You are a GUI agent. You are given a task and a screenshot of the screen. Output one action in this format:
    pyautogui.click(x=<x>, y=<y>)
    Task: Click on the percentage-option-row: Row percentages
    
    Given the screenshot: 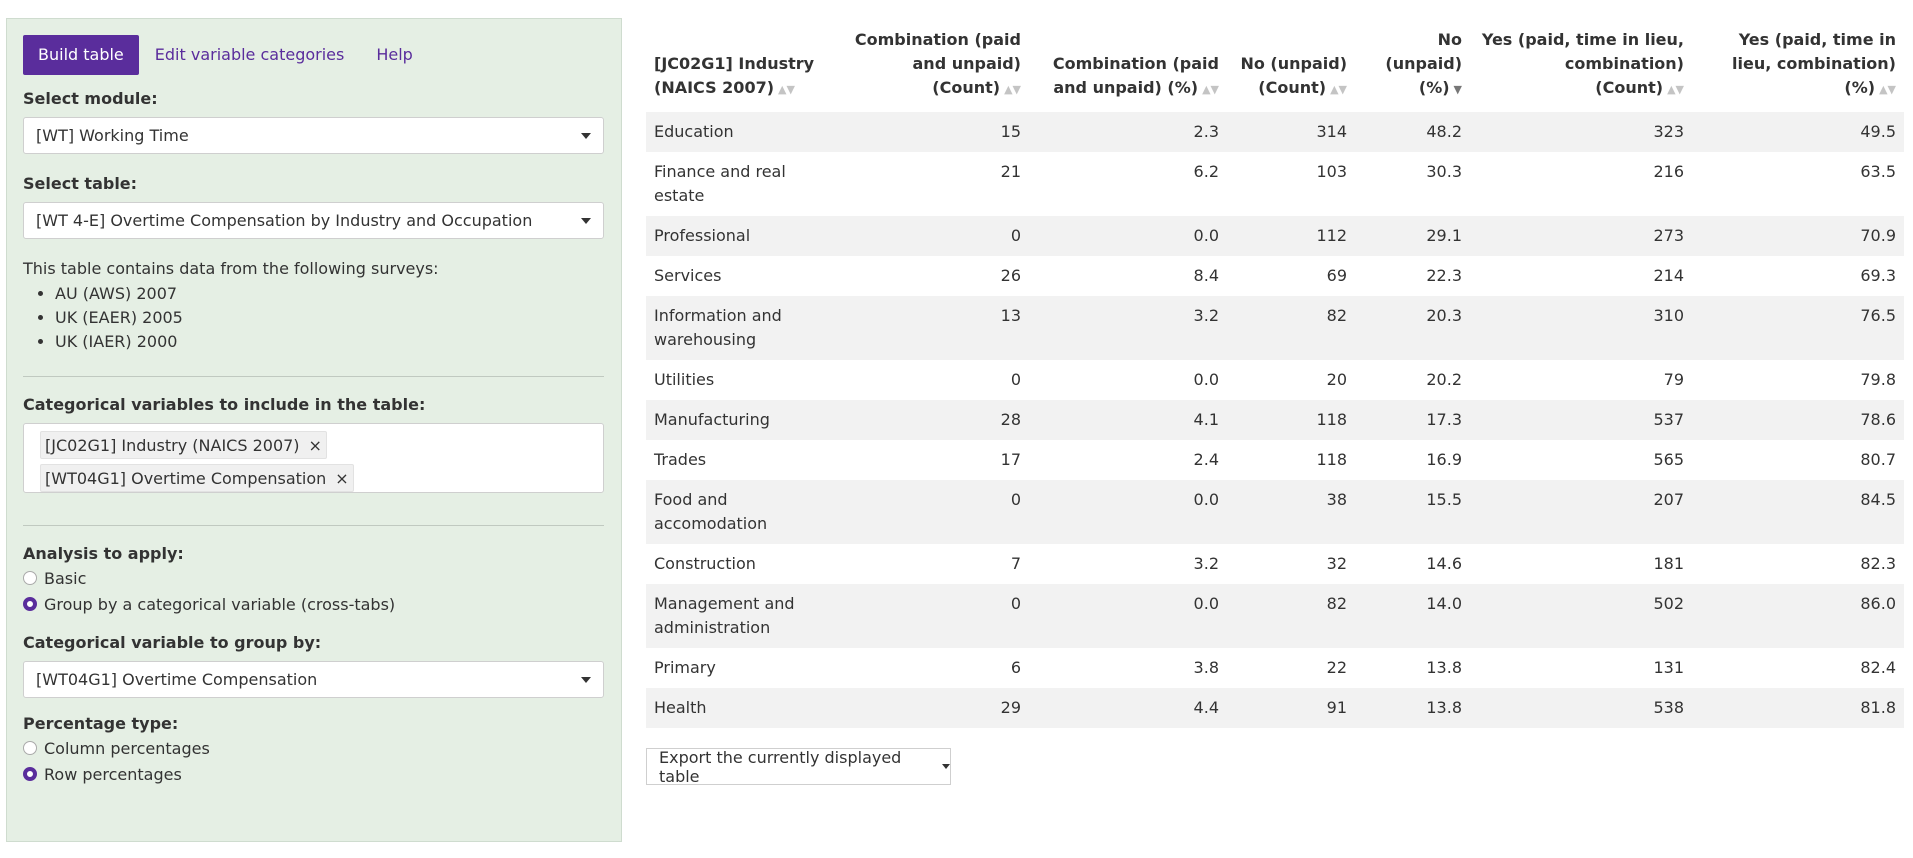 What is the action you would take?
    pyautogui.click(x=313, y=774)
    